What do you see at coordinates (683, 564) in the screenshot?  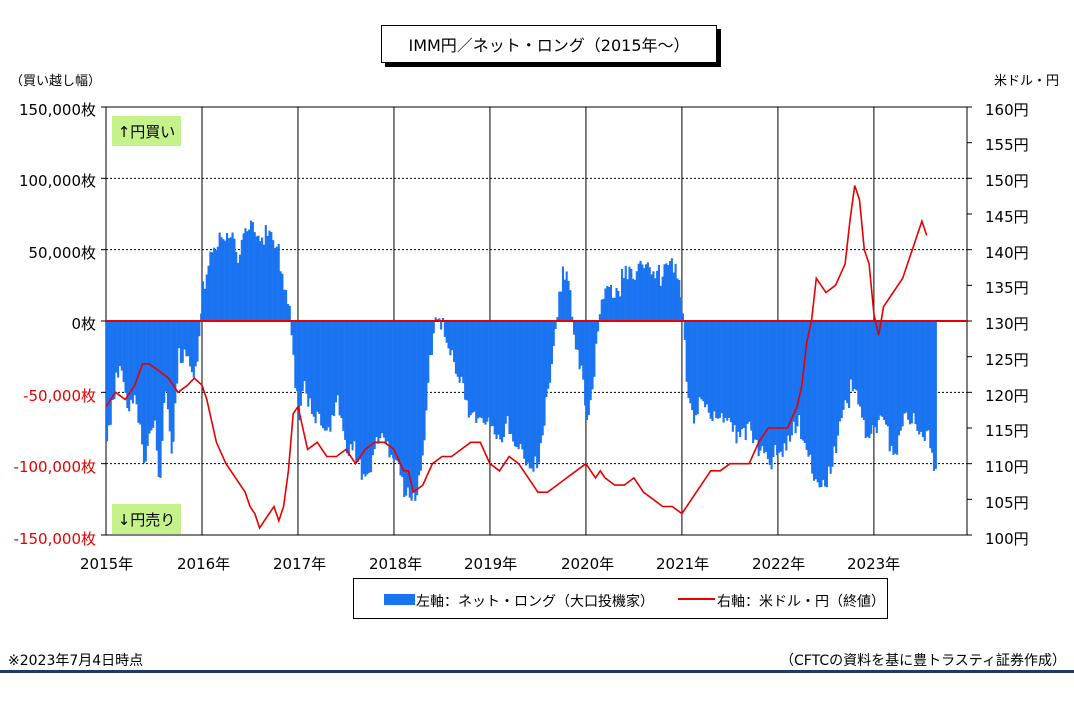 I see `x-tick-label: 2021年` at bounding box center [683, 564].